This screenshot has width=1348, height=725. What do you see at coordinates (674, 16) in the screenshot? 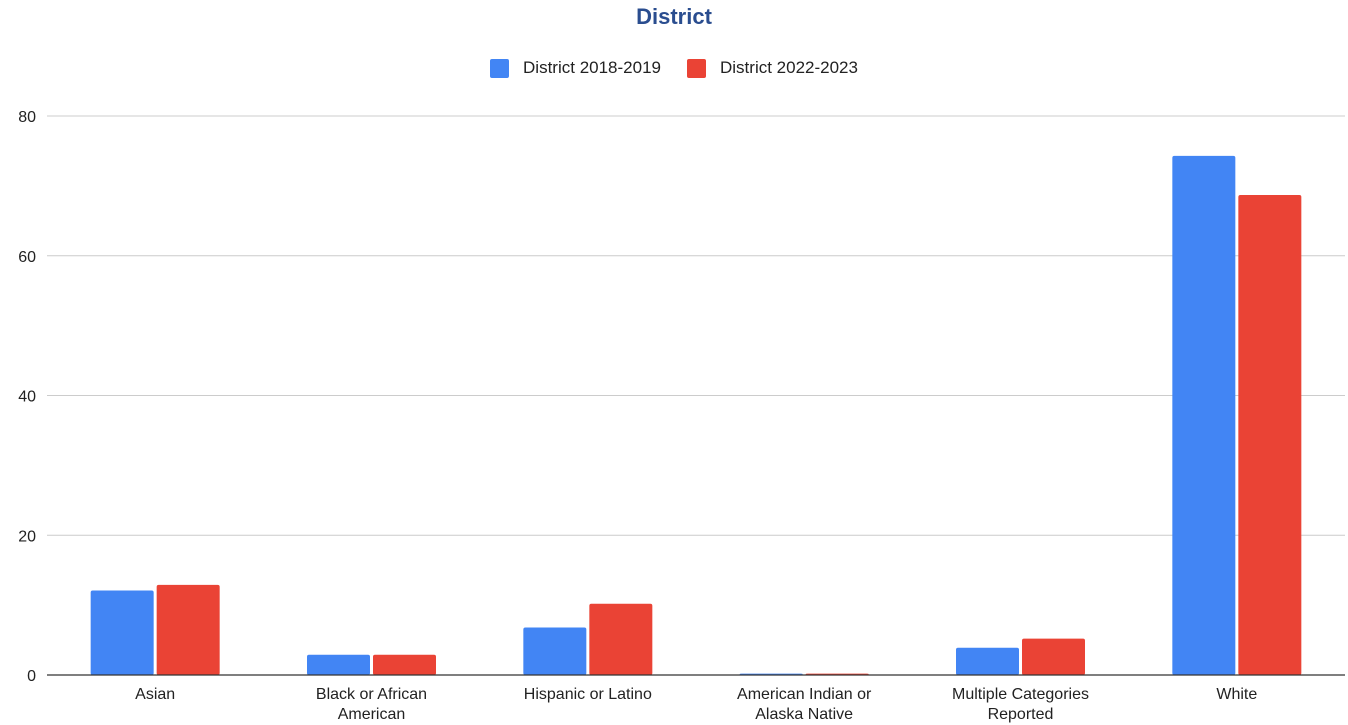
I see `chart-title: District` at bounding box center [674, 16].